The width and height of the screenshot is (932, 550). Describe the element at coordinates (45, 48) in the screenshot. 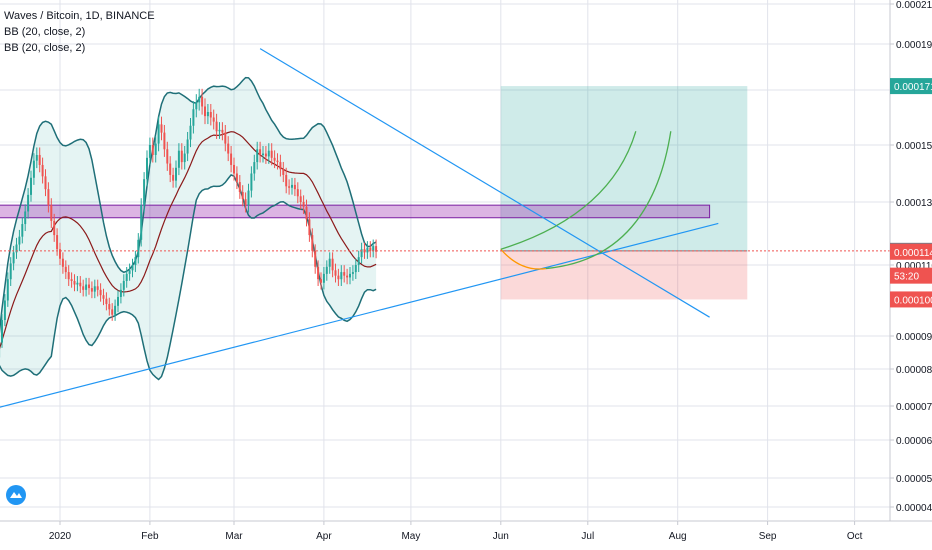

I see `indicator-label-bb-2: BB (20, close, 2)` at that location.